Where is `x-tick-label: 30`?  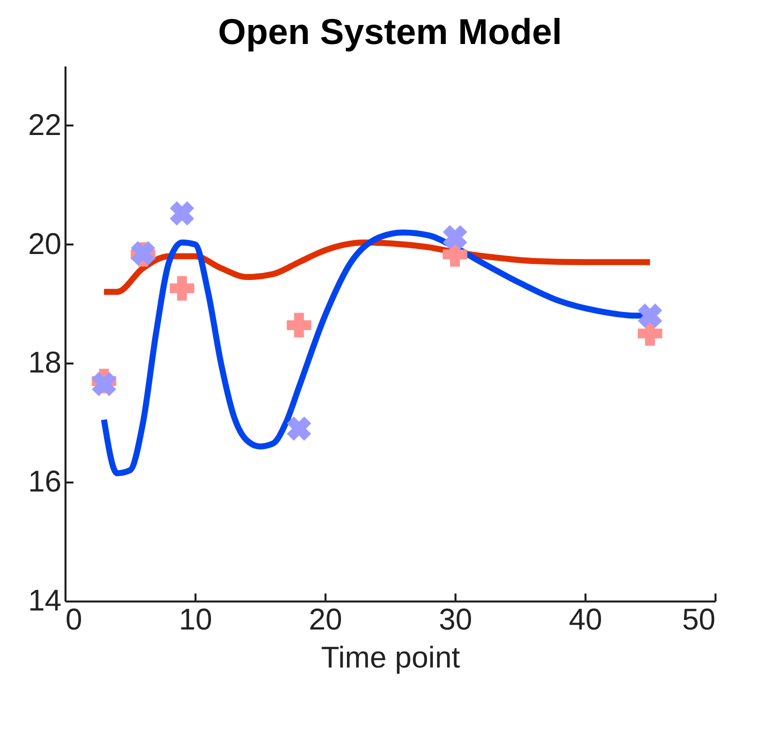
x-tick-label: 30 is located at coordinates (455, 620).